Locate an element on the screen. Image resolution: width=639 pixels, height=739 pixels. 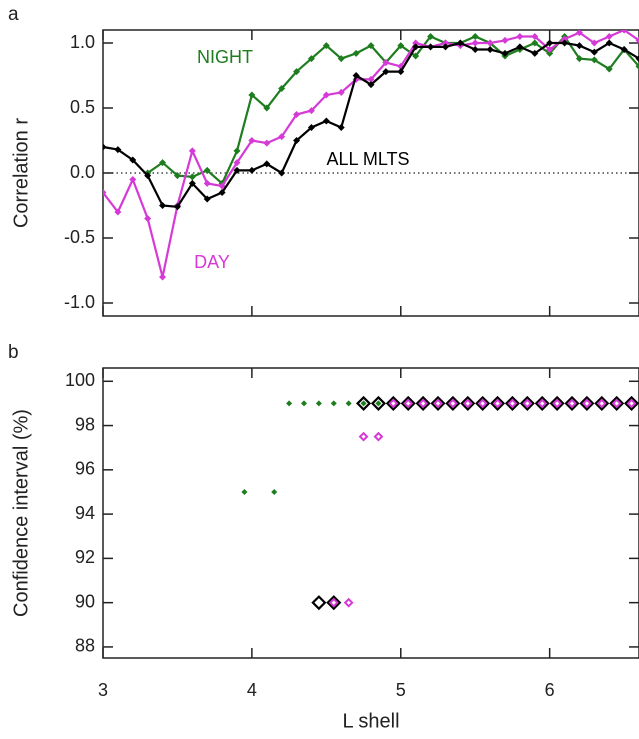
y-tick-label: 88 is located at coordinates (85, 646).